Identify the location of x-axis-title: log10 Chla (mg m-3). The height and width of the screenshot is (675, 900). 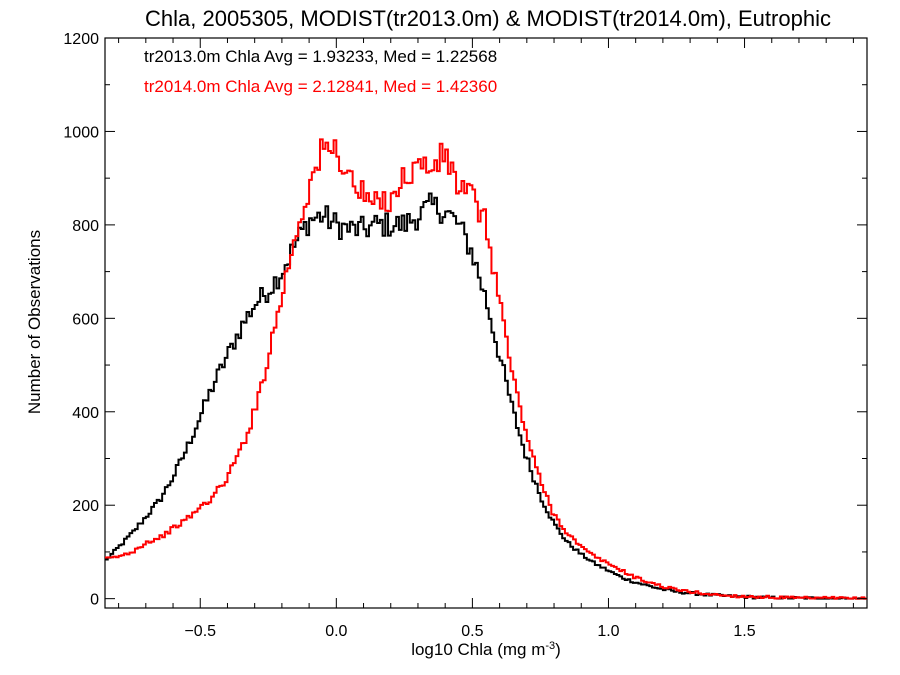
(486, 649).